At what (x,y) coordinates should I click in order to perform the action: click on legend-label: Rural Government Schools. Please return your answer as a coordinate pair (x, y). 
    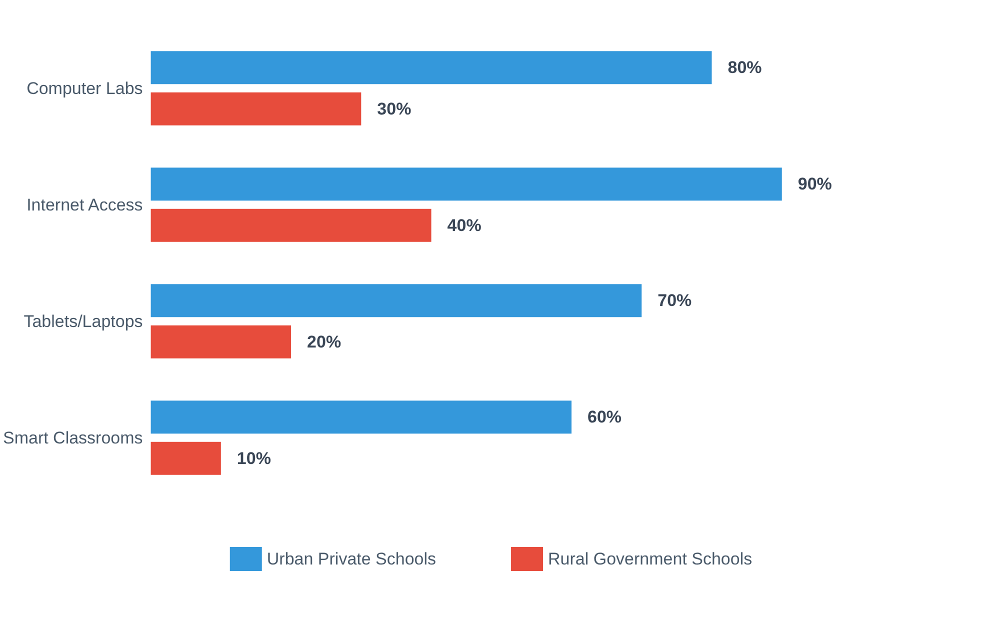
    Looking at the image, I should click on (650, 559).